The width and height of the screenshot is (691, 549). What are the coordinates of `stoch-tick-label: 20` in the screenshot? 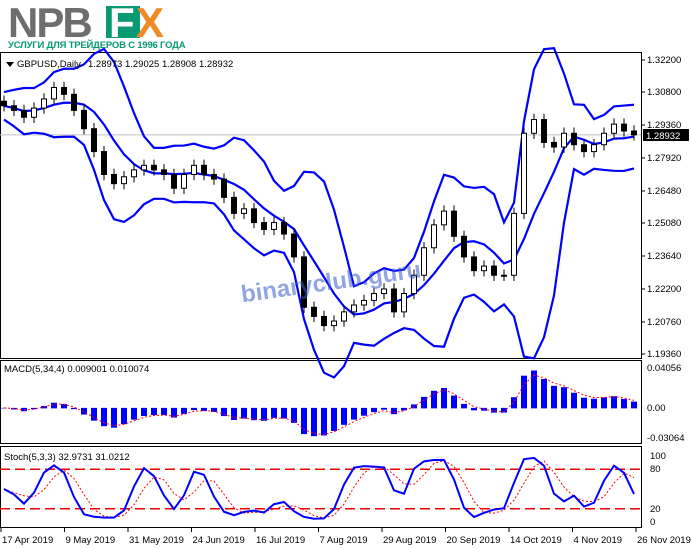 It's located at (655, 509).